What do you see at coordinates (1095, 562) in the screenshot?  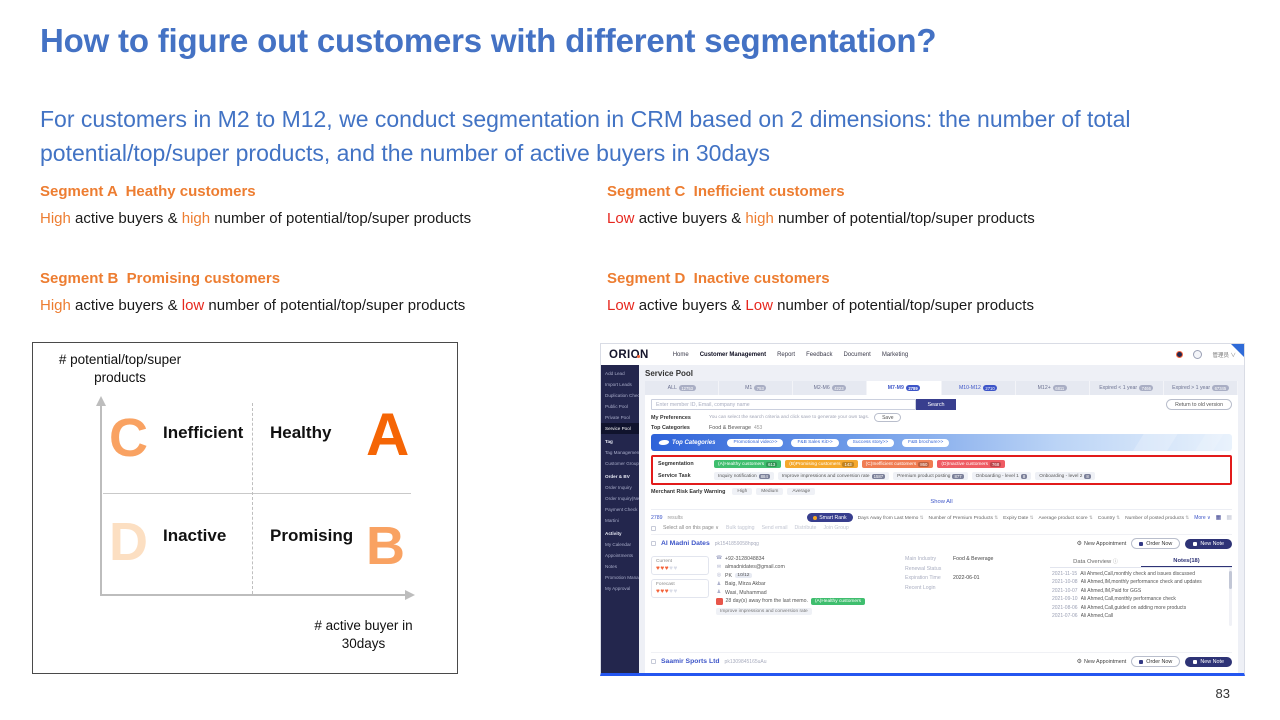 I see `tab-data-overview: Data Overview ⓘ` at bounding box center [1095, 562].